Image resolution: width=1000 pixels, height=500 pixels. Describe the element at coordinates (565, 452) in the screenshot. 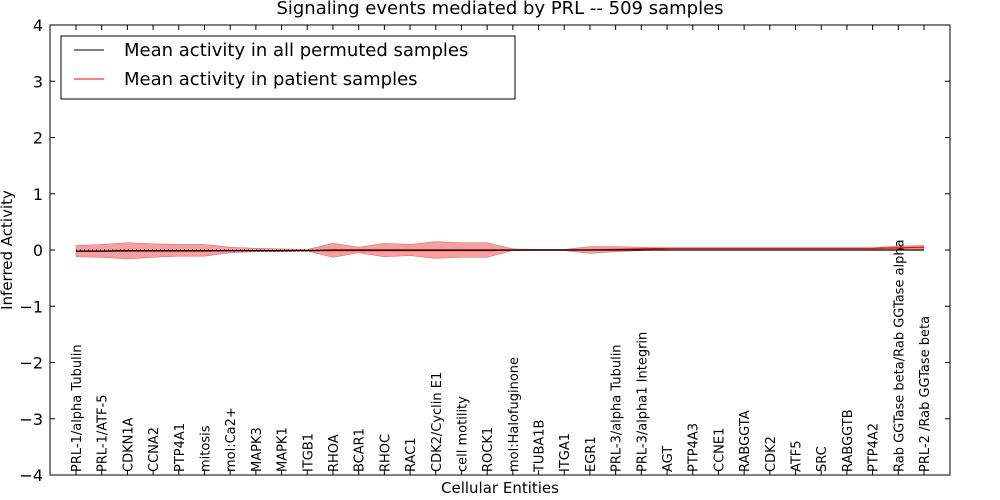

I see `x-tick-label: ITGA1` at that location.